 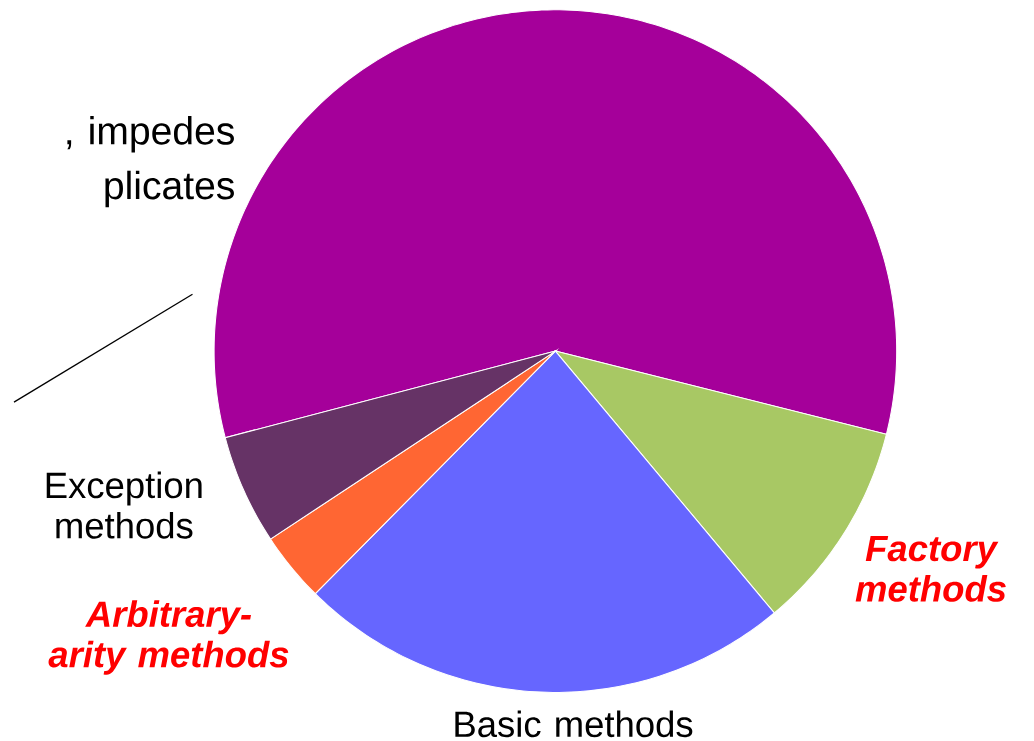 I want to click on text: , impedes plicates, so click(x=150, y=161).